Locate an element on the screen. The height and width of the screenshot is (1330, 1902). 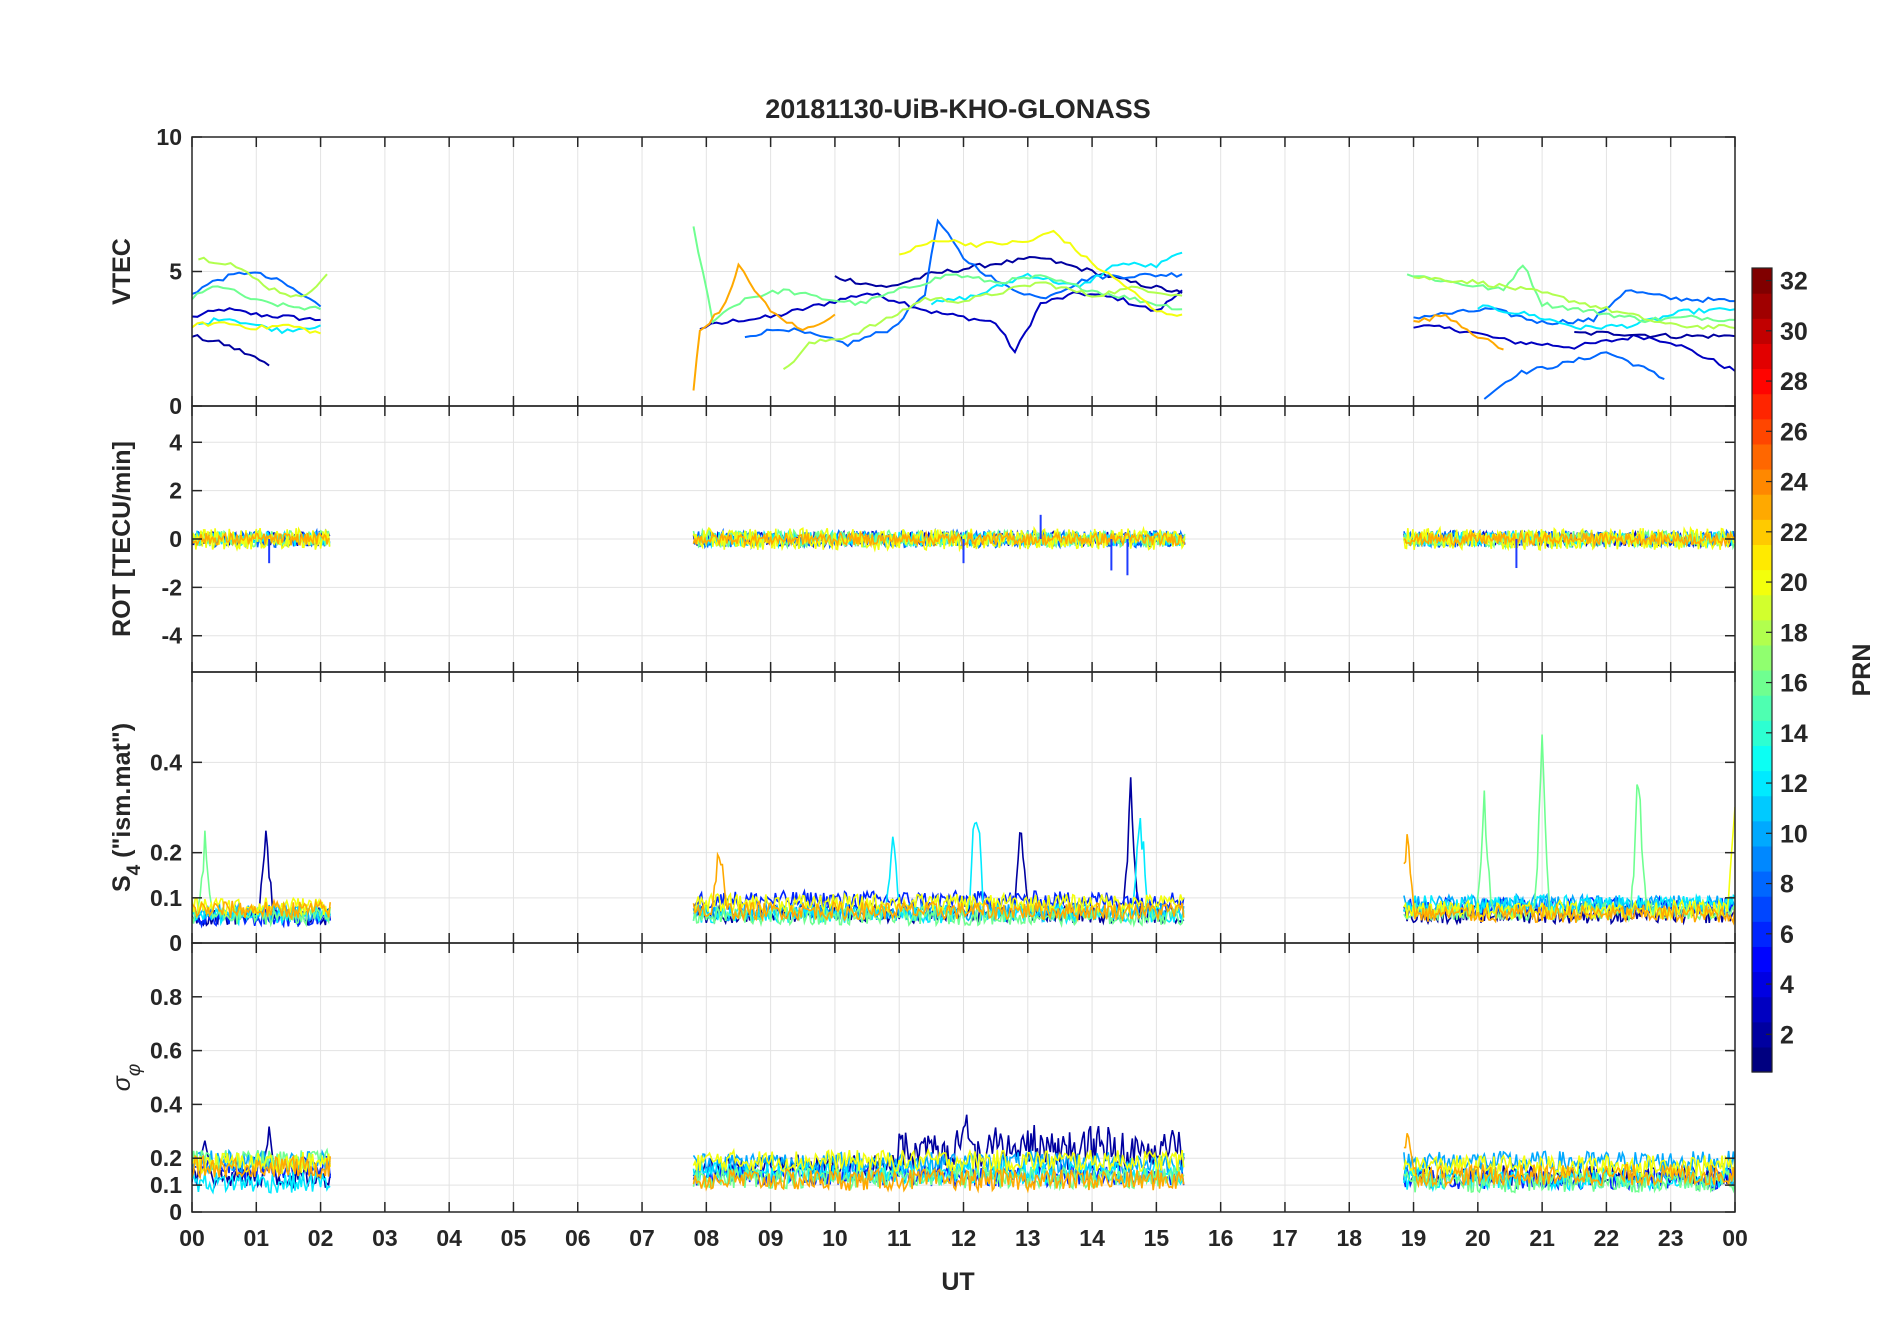
colorbar-tick-label: 22 is located at coordinates (1794, 533).